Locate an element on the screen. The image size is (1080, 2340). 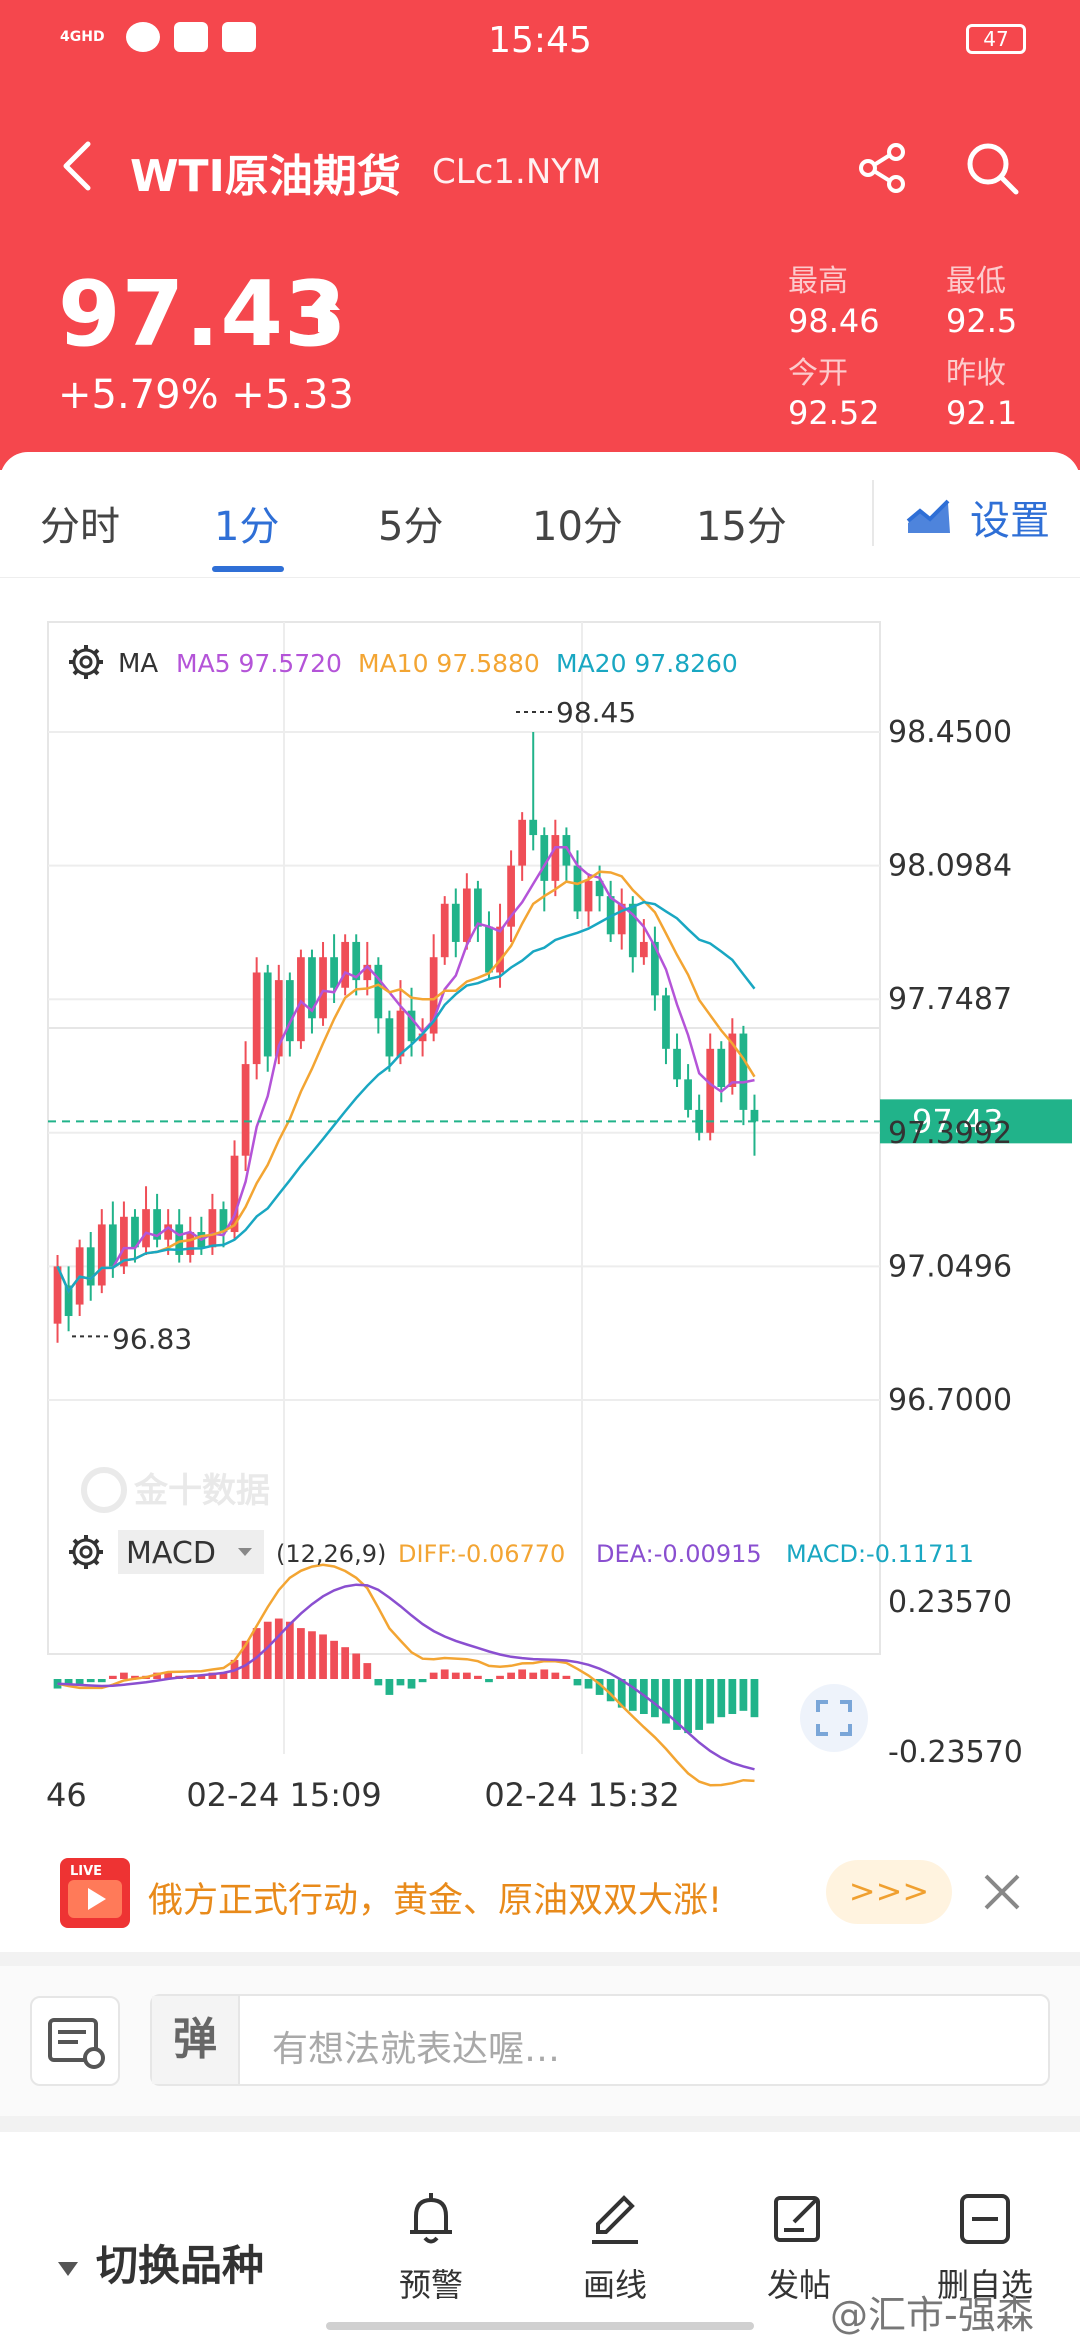
switch-instrument-label: 切换品种 is located at coordinates (180, 2265).